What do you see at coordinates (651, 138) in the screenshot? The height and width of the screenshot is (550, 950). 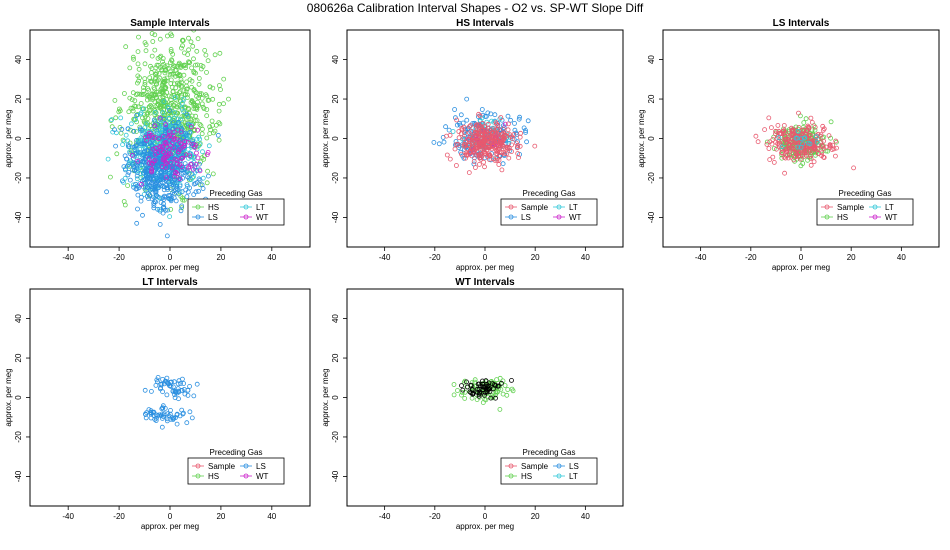 I see `y-tick-label: 0` at bounding box center [651, 138].